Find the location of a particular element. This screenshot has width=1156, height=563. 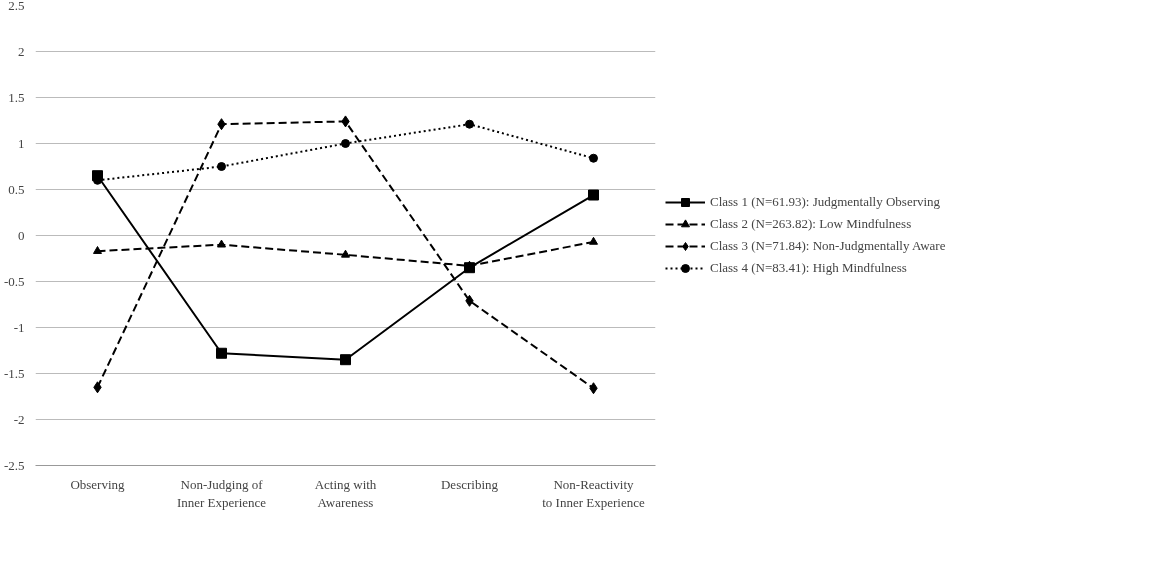

y-tick-label: -1.5 is located at coordinates (14, 373).